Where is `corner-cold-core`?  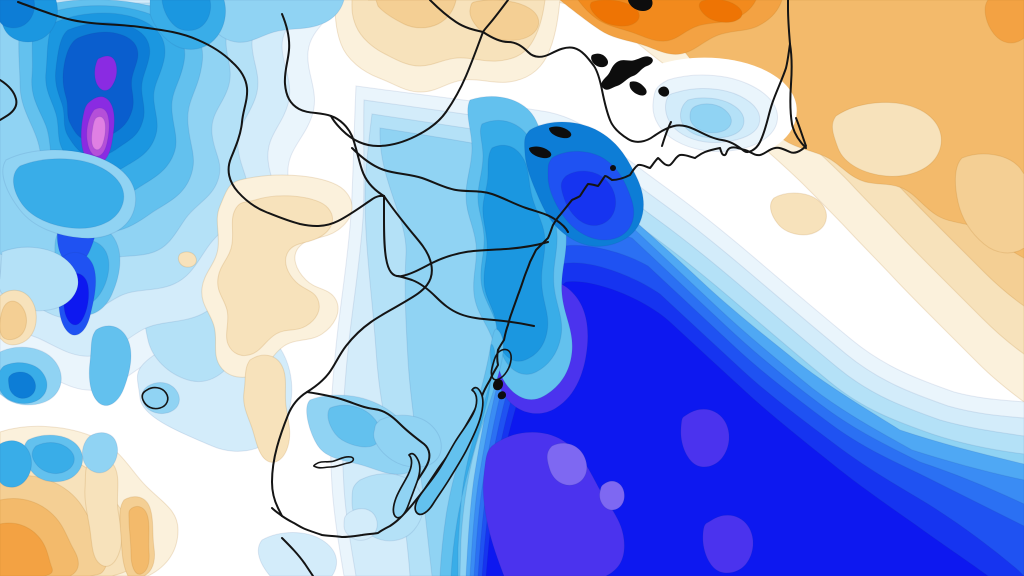 corner-cold-core is located at coordinates (17, 14).